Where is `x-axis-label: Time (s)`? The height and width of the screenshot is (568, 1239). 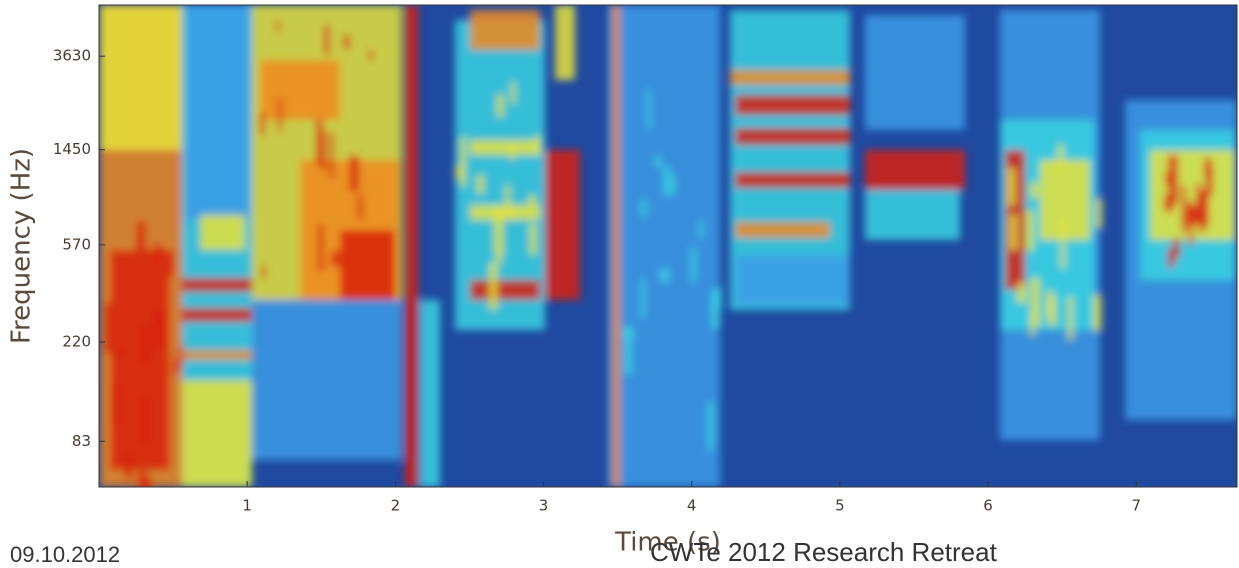
x-axis-label: Time (s) is located at coordinates (667, 543).